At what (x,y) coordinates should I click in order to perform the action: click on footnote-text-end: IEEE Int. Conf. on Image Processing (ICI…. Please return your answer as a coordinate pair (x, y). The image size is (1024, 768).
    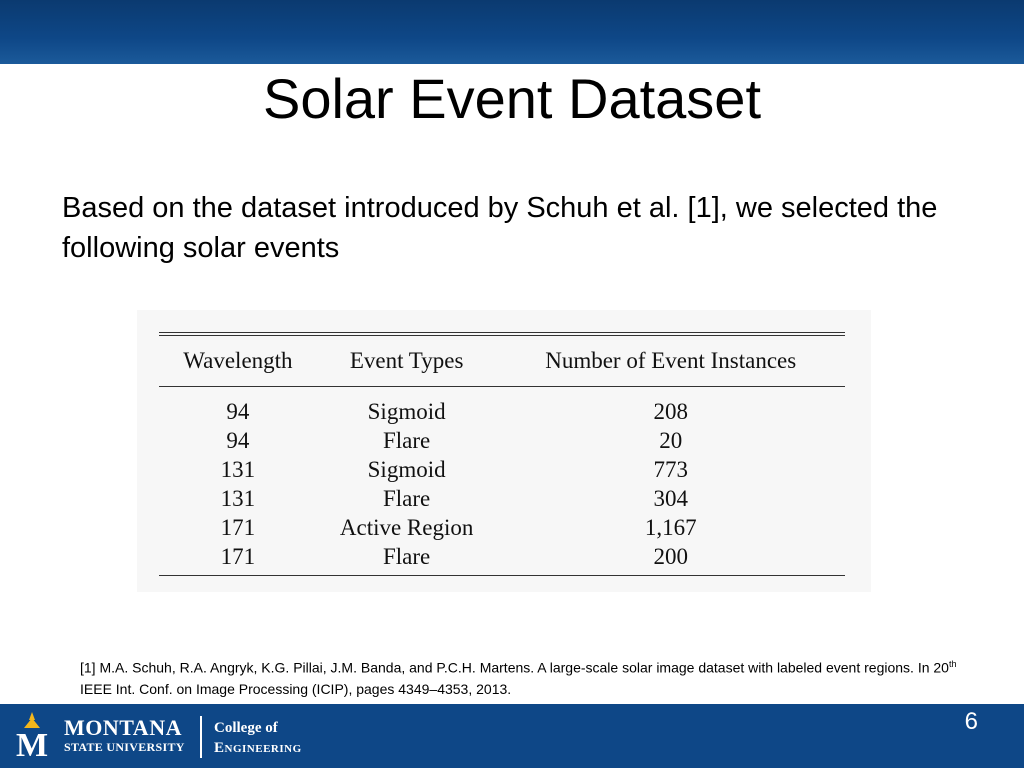
    Looking at the image, I should click on (296, 688).